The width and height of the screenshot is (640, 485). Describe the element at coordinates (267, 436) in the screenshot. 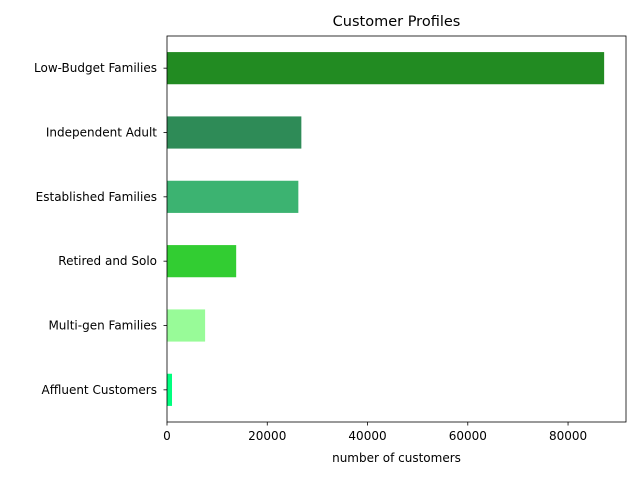

I see `x-tick-label: 20000` at that location.